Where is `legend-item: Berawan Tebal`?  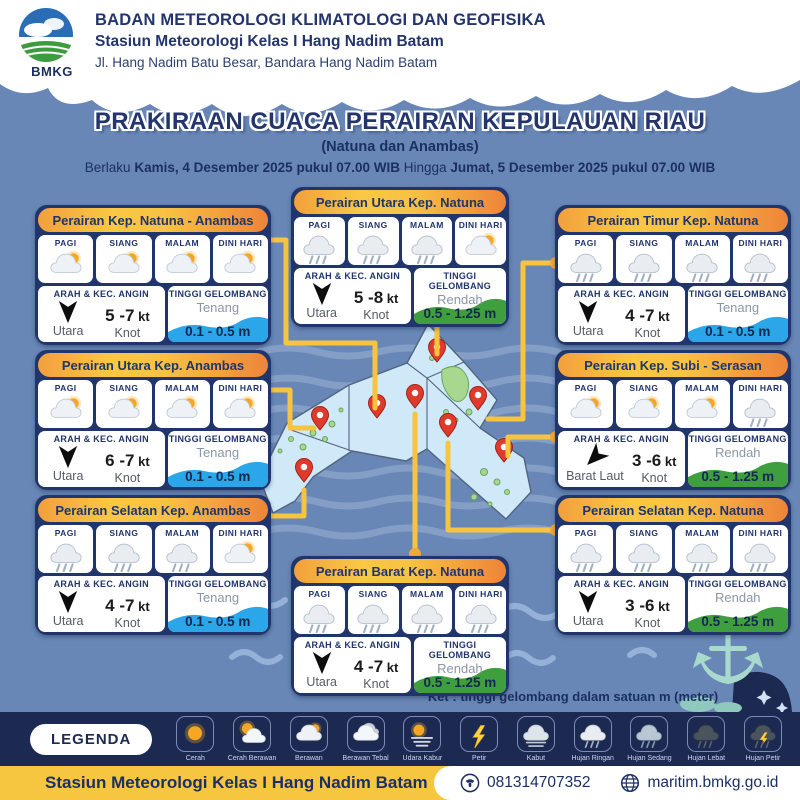 legend-item: Berawan Tebal is located at coordinates (366, 739).